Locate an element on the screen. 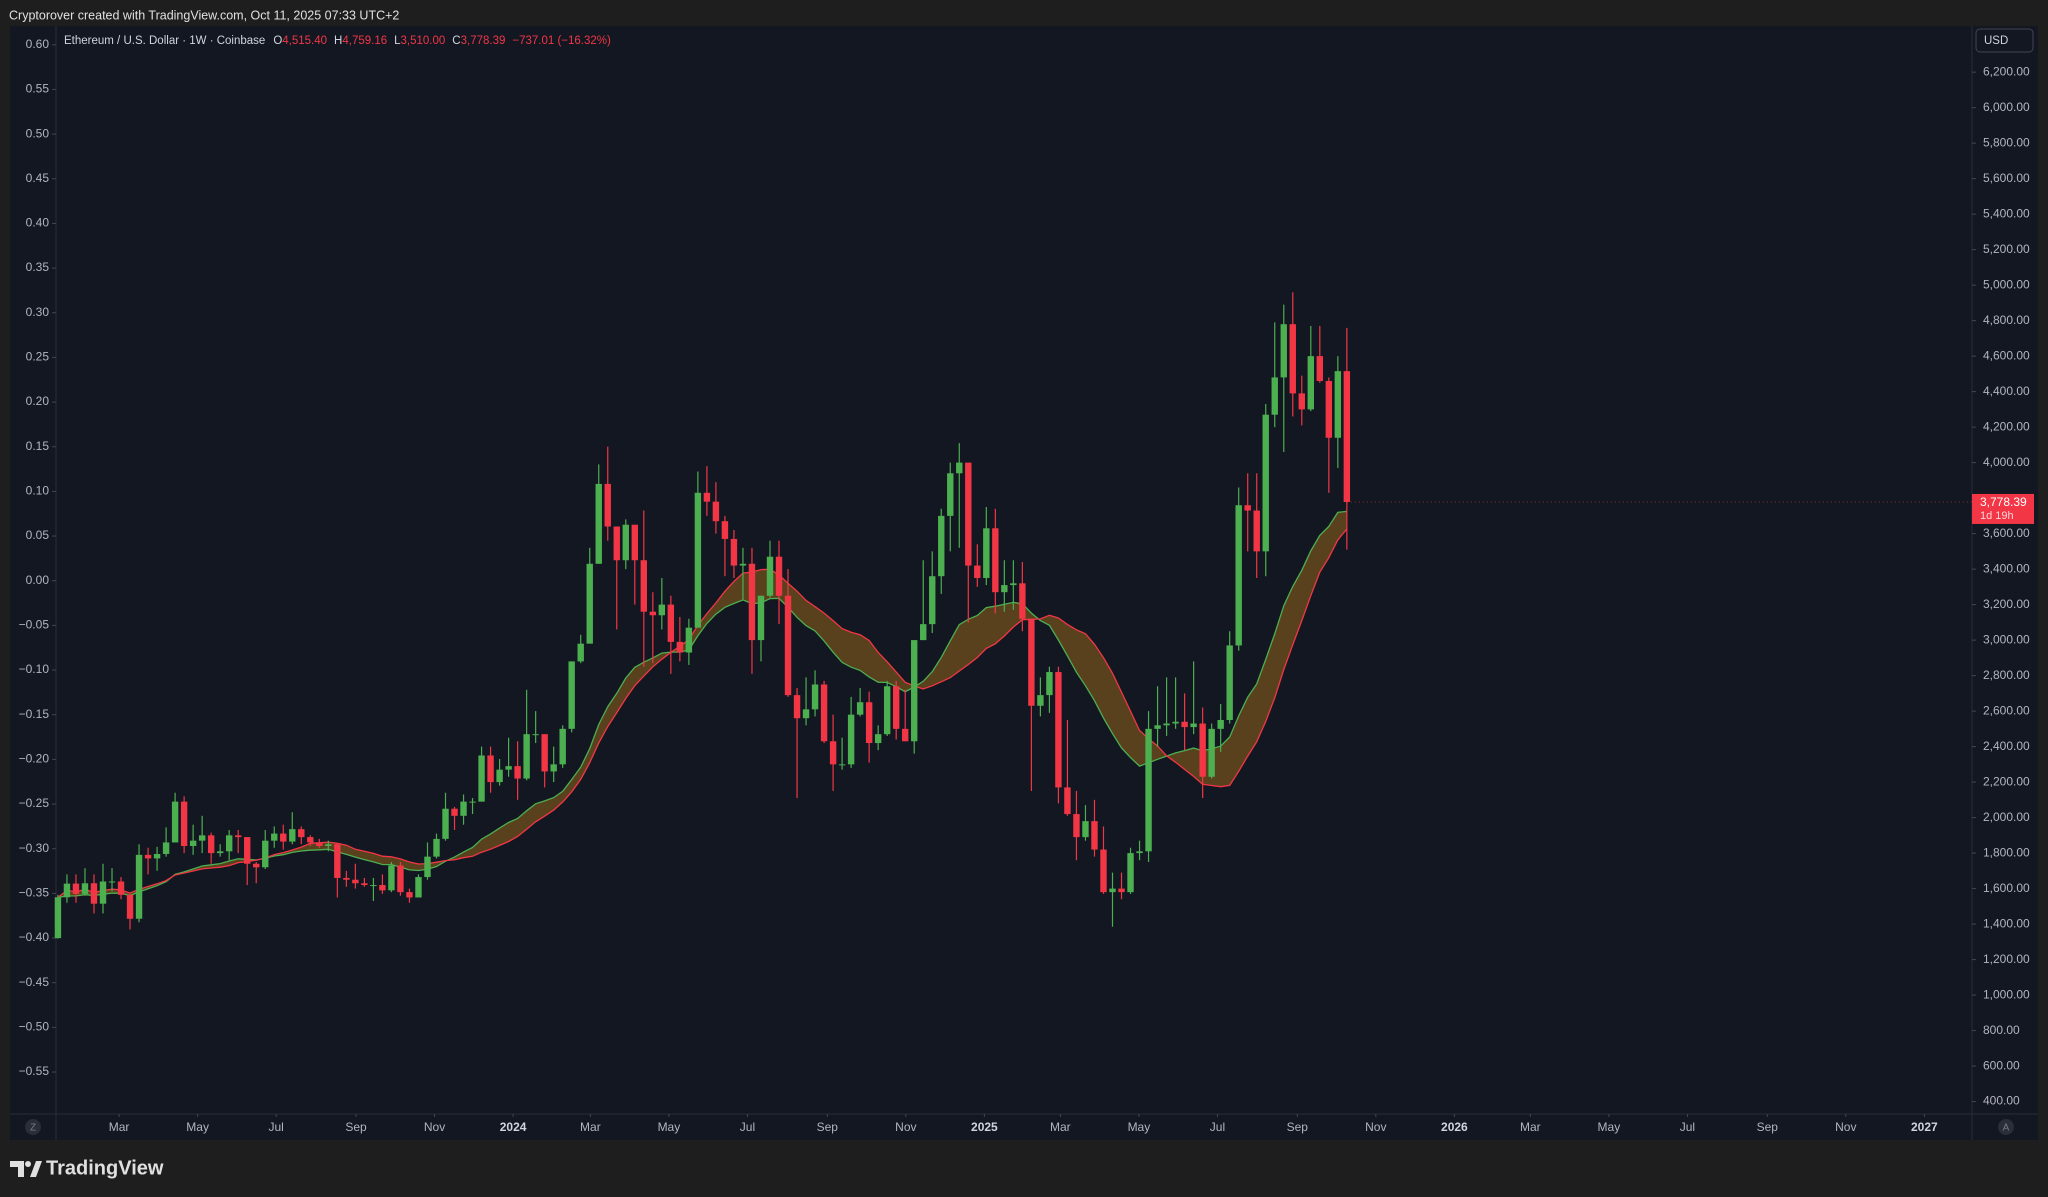  auto-scale-label: A is located at coordinates (2006, 1128).